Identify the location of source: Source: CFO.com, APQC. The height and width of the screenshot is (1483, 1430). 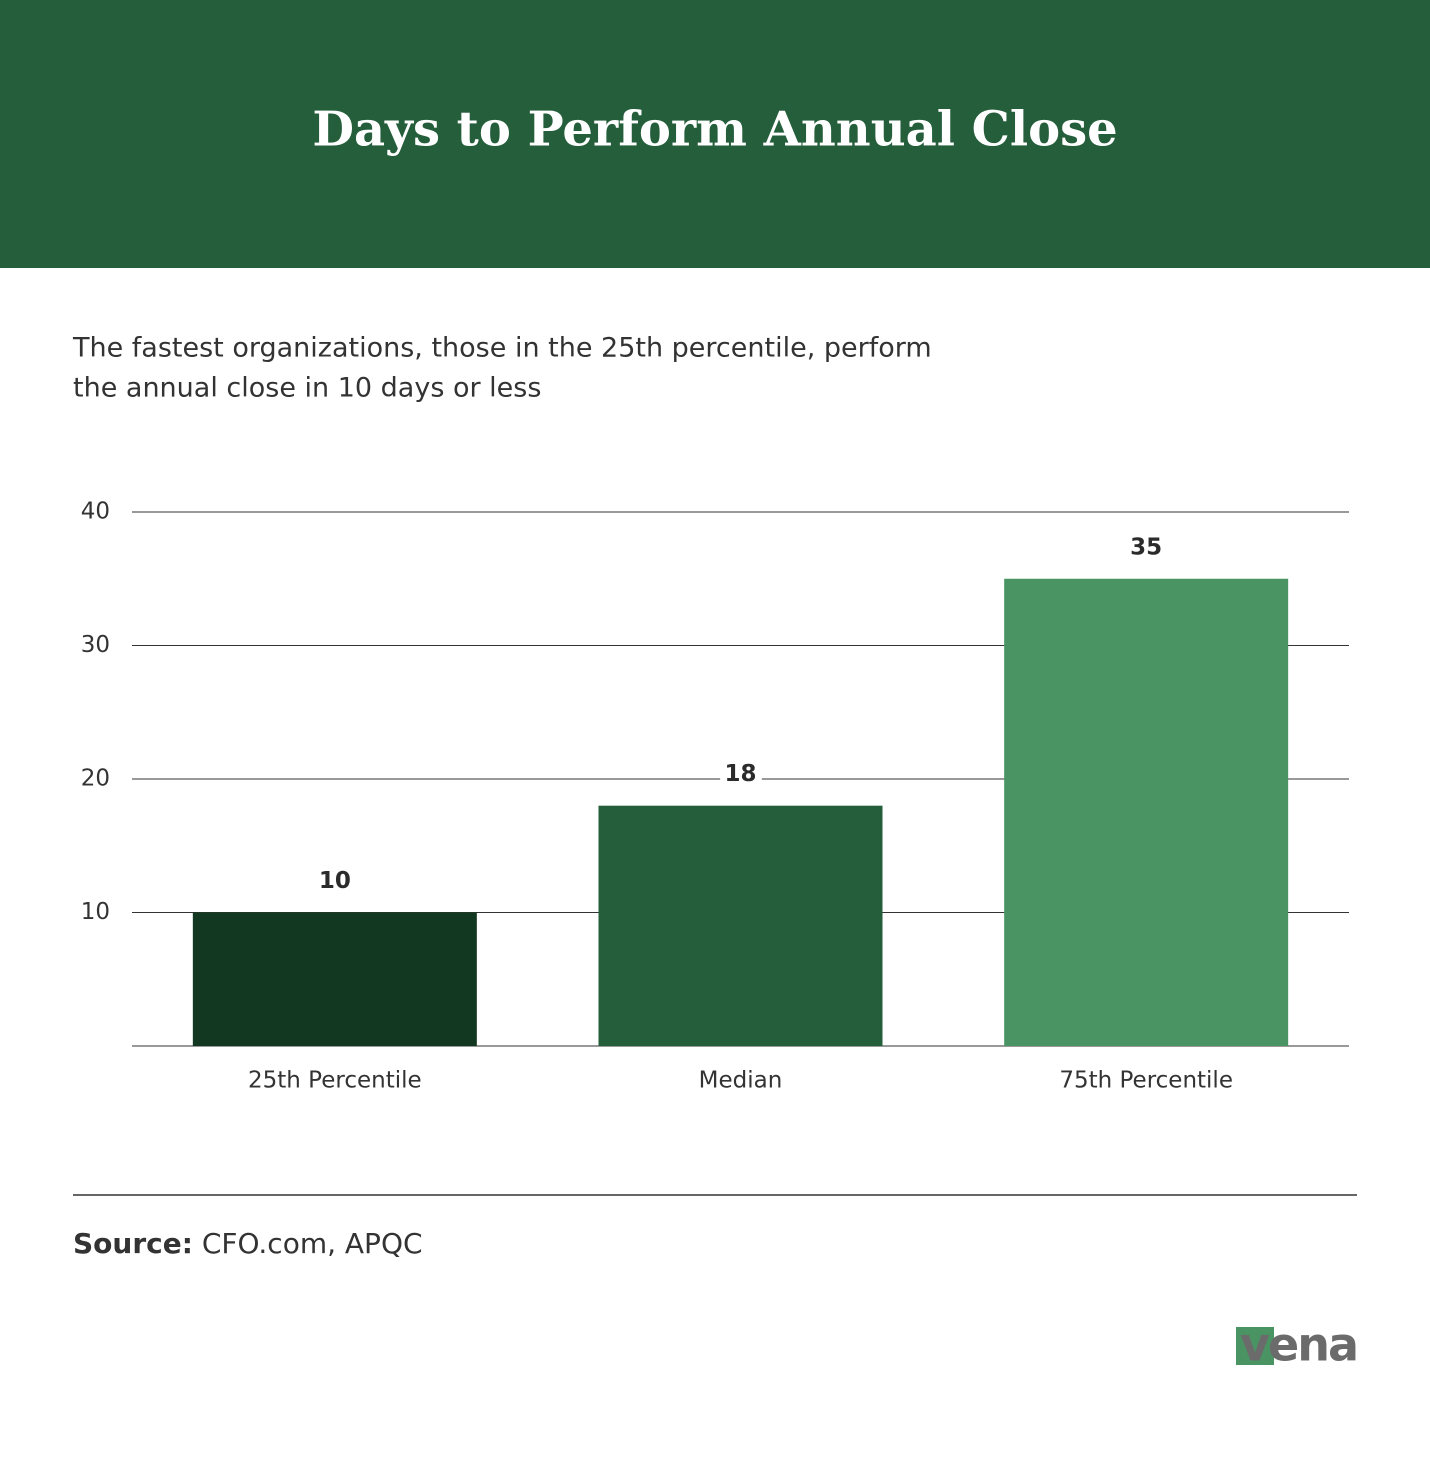
(248, 1243).